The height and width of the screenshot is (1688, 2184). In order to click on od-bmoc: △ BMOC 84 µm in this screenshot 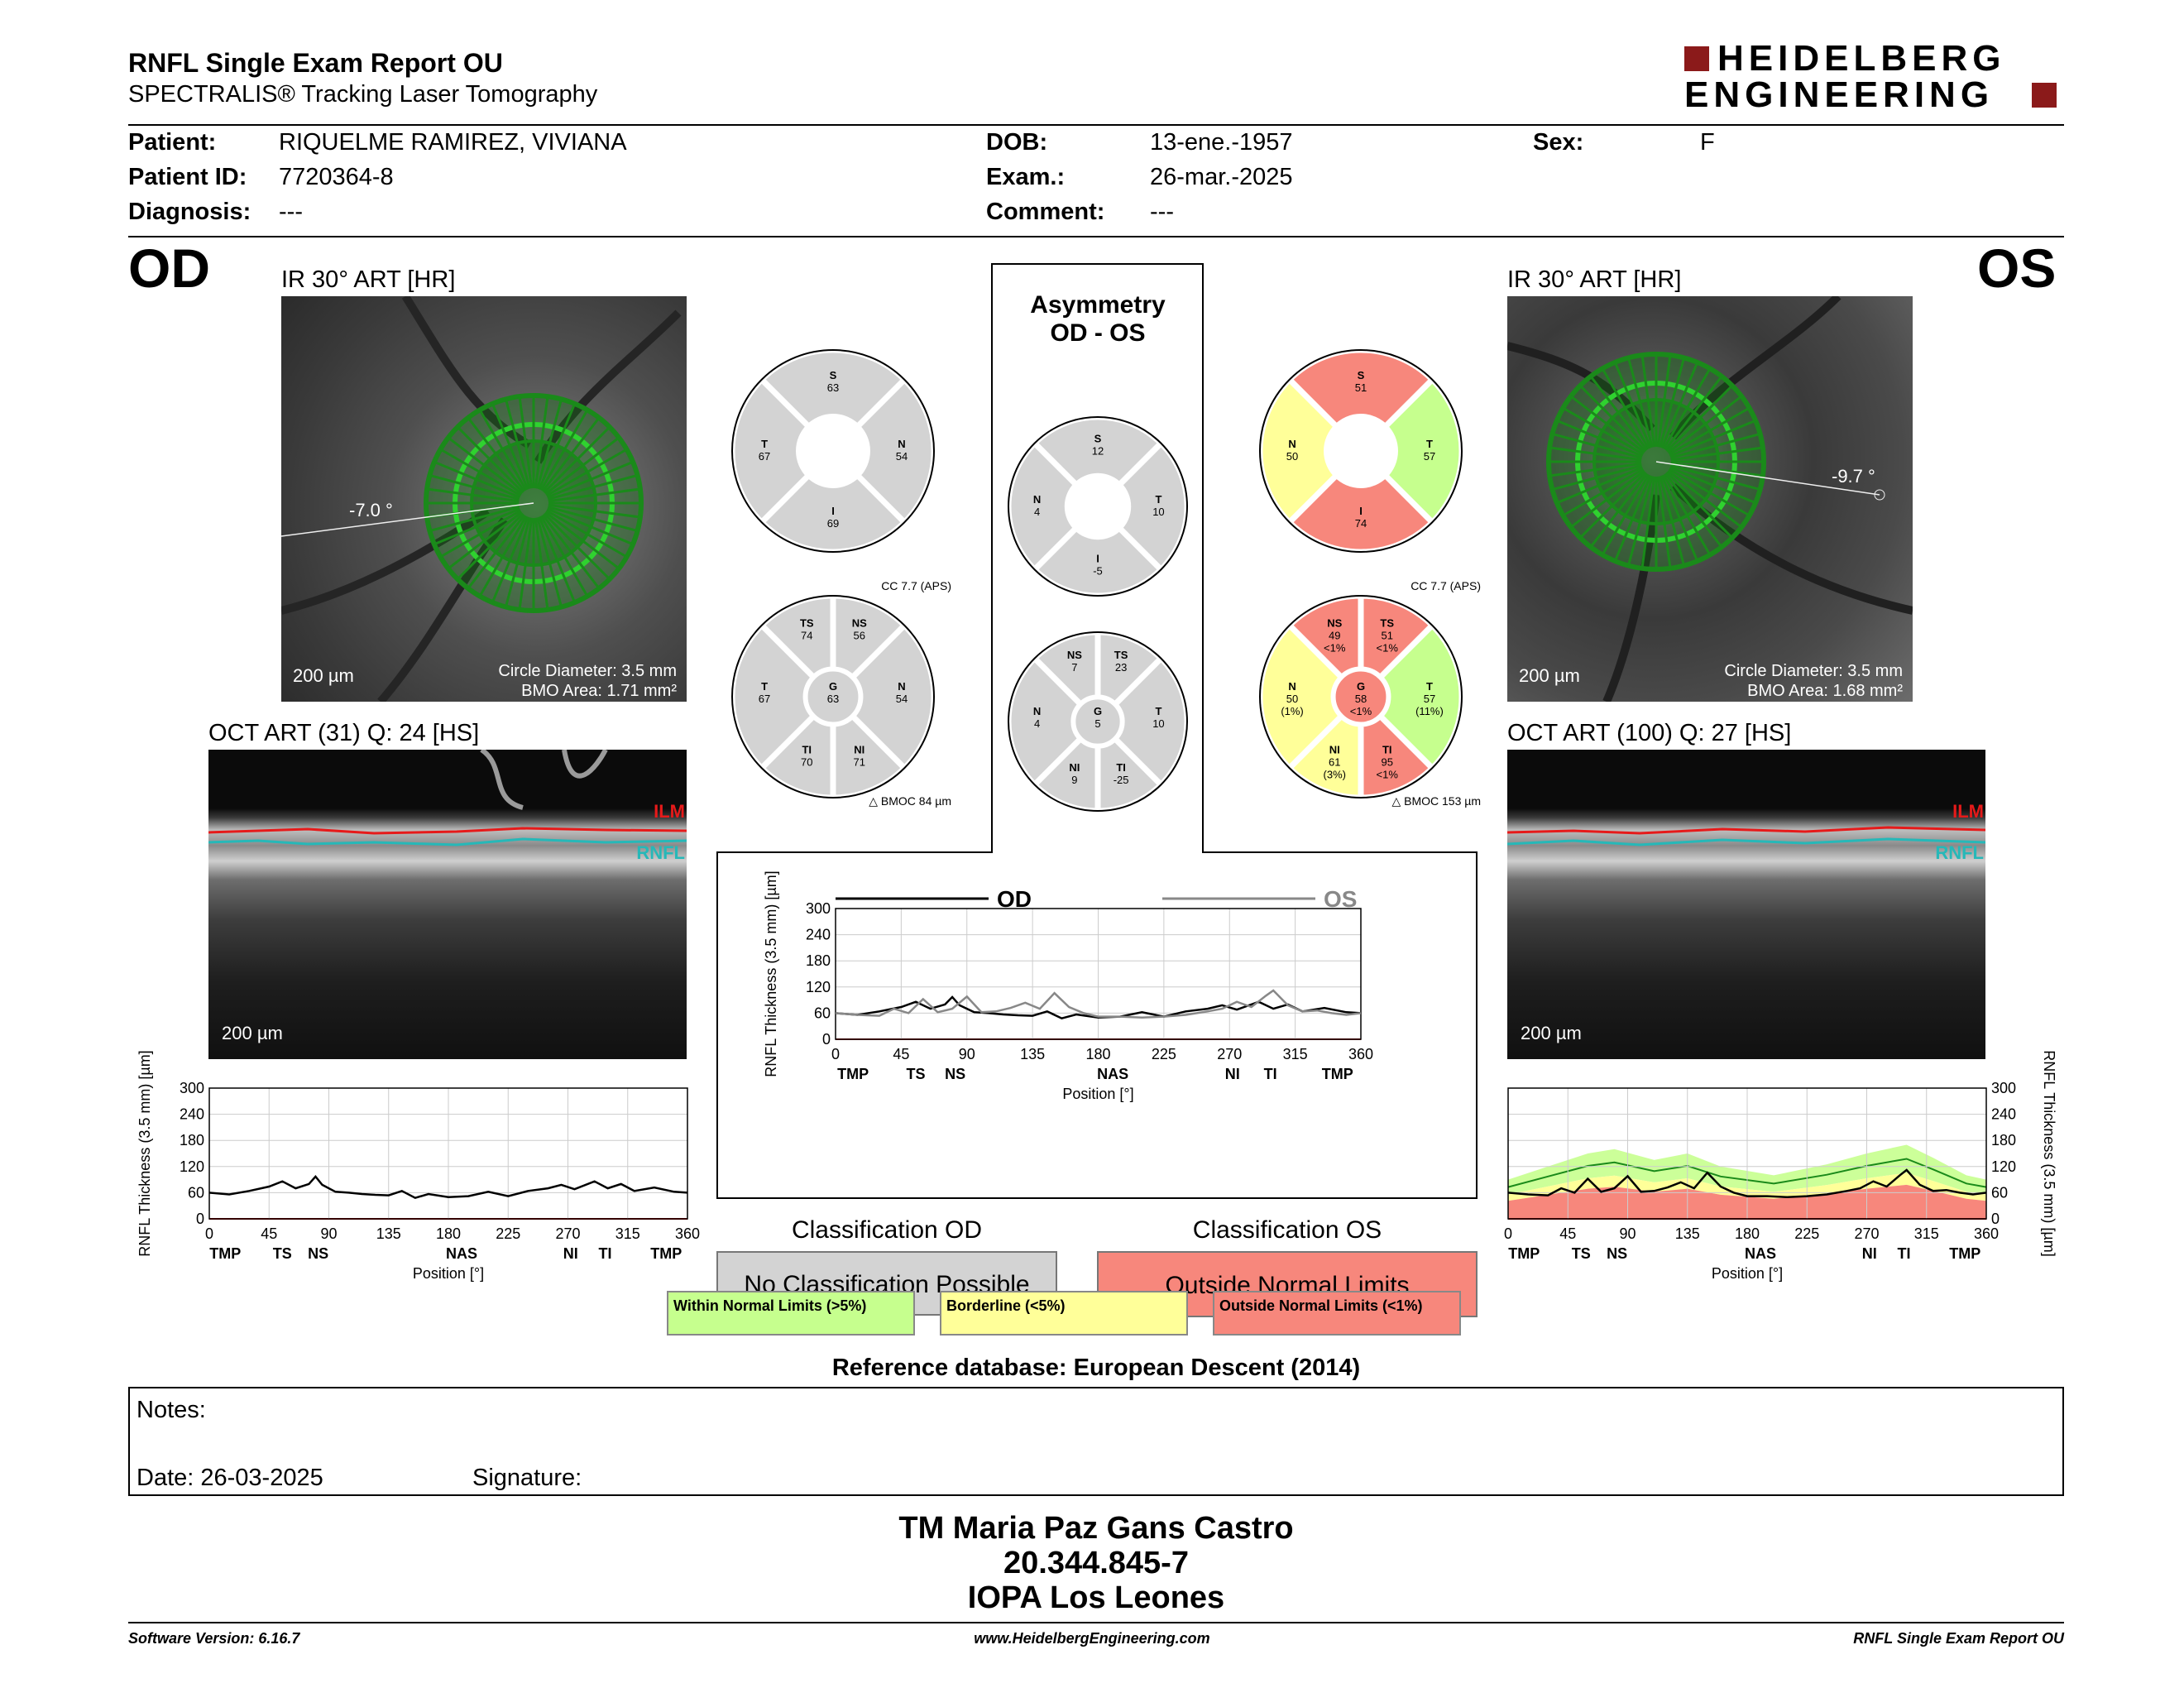, I will do `click(910, 801)`.